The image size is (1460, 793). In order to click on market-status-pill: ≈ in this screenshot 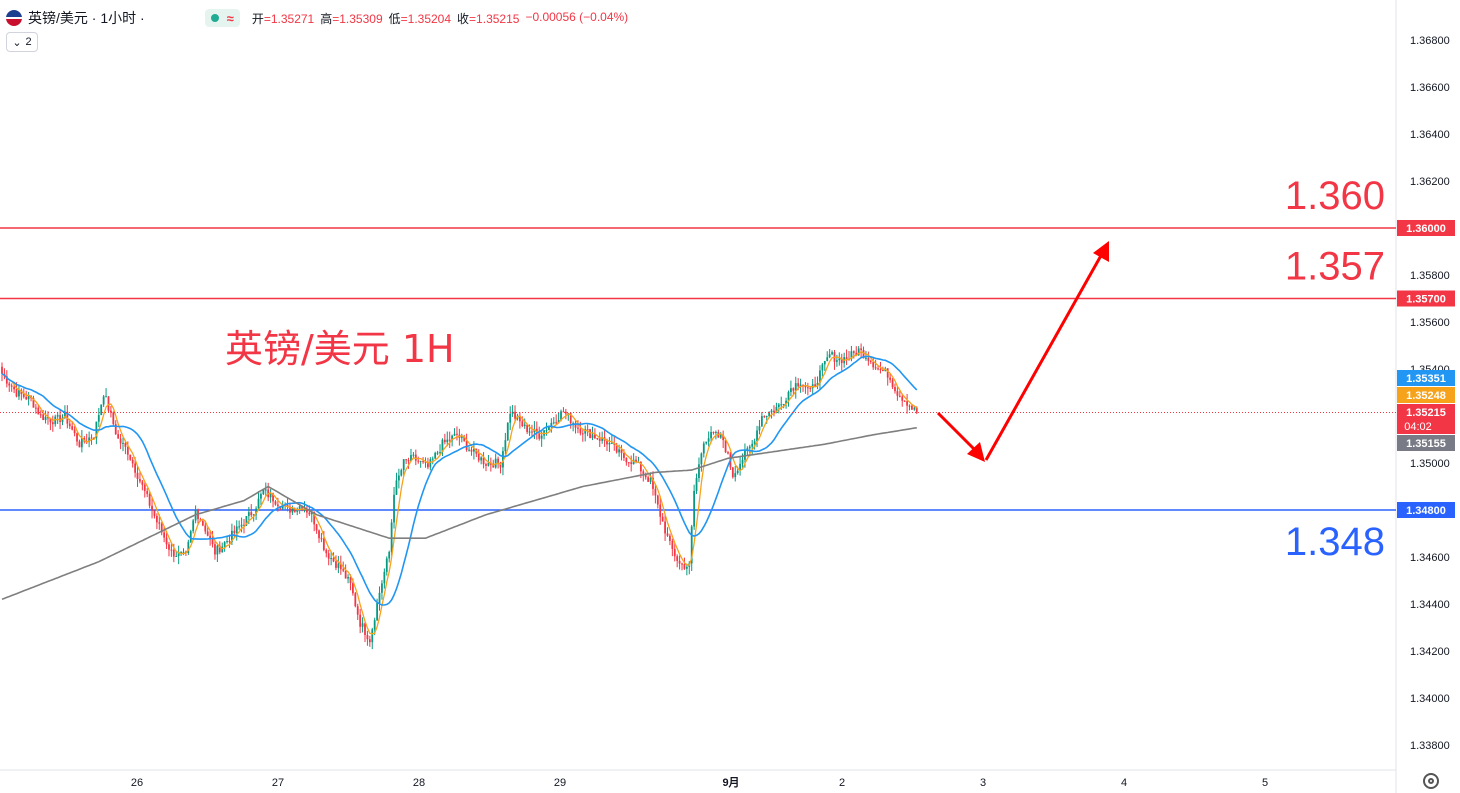, I will do `click(222, 18)`.